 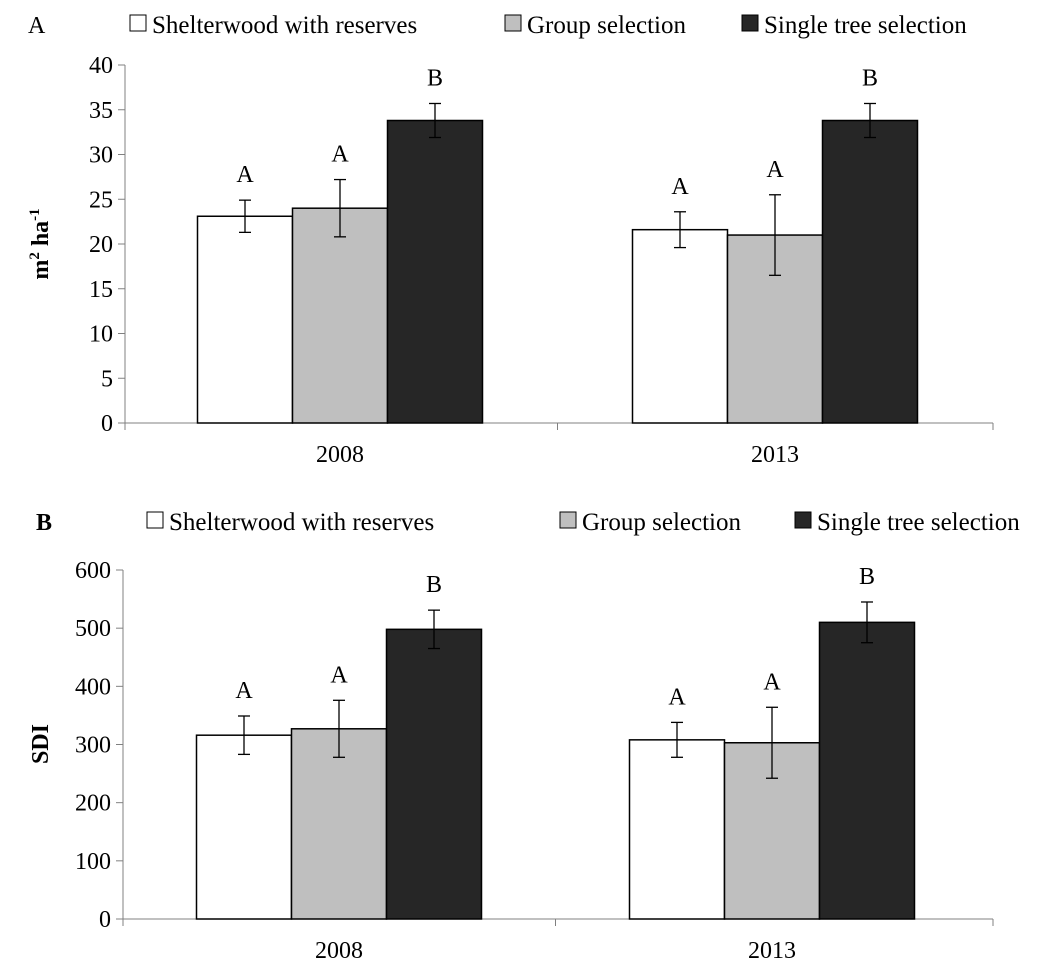 I want to click on panel-1-legend-label-1: Shelterwood with reserves, so click(x=284, y=25).